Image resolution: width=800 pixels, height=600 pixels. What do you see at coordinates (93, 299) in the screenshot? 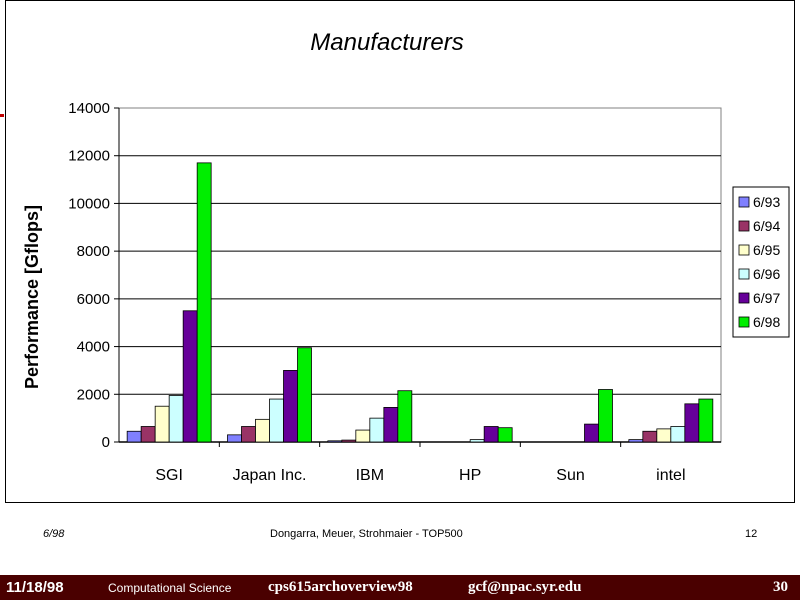
I see `y-tick-label: 6000` at bounding box center [93, 299].